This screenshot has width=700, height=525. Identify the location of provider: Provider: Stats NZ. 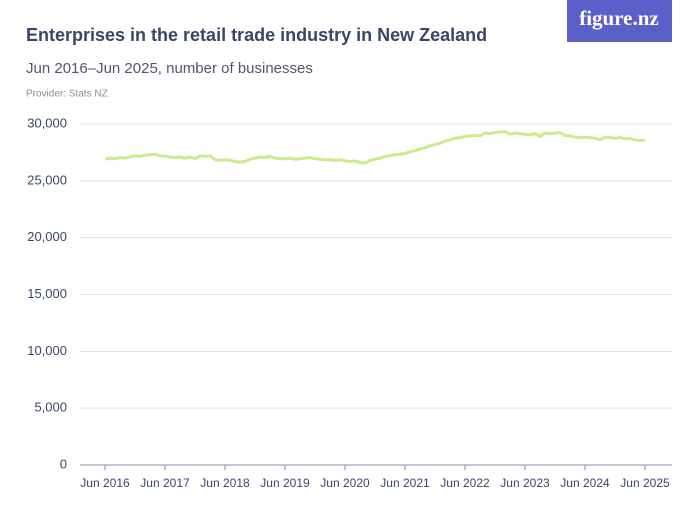
(67, 94).